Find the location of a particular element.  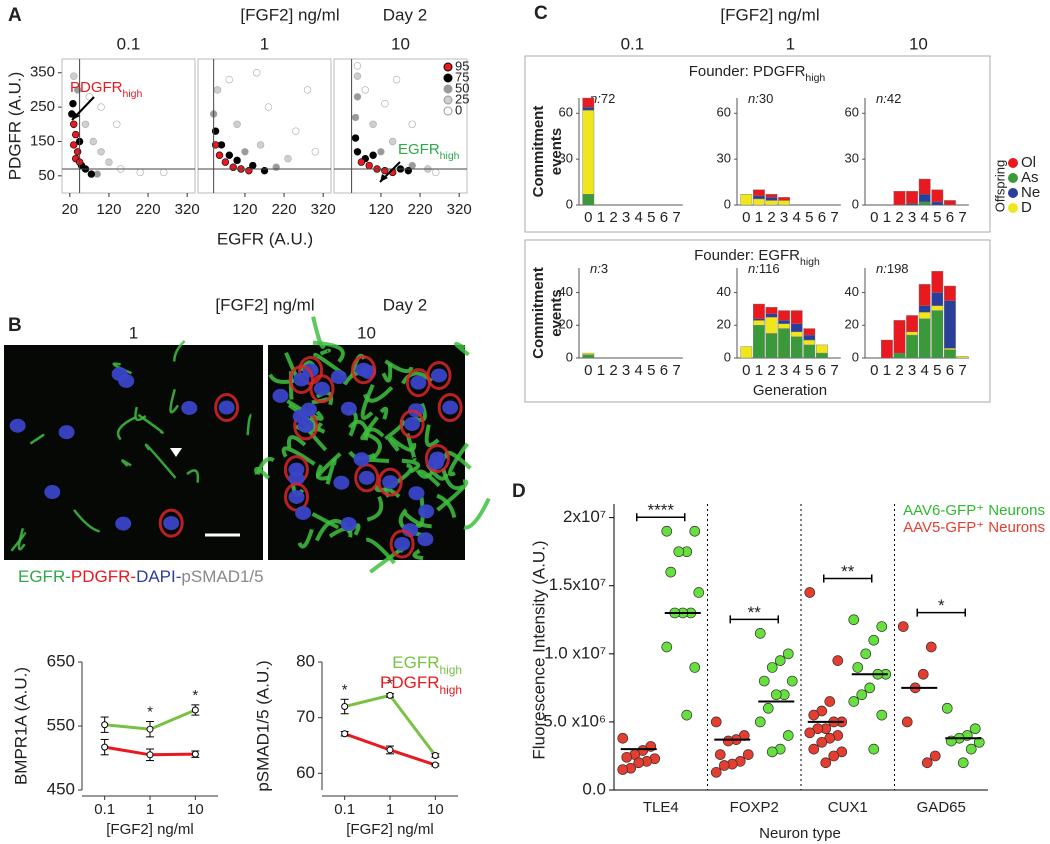

founder-title-sub: high is located at coordinates (810, 262).